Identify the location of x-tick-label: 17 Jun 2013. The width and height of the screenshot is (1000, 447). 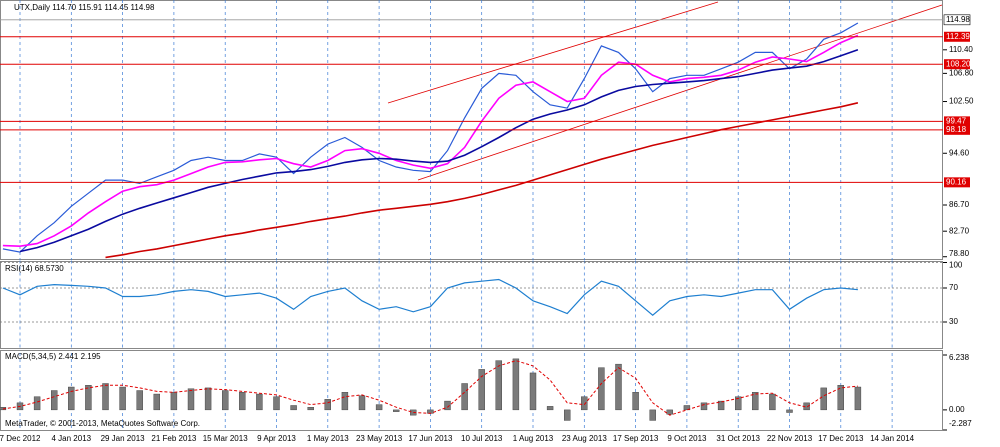
(430, 438).